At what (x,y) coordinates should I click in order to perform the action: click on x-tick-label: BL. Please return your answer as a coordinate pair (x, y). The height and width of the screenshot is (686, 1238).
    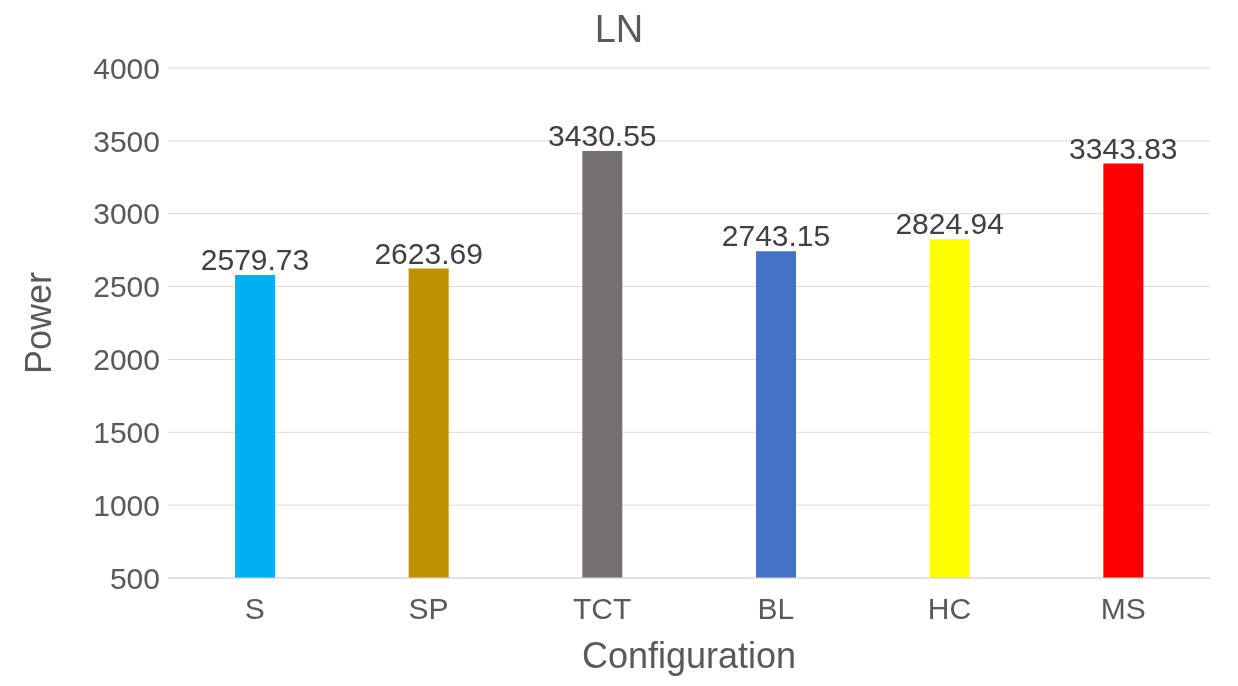
    Looking at the image, I should click on (776, 609).